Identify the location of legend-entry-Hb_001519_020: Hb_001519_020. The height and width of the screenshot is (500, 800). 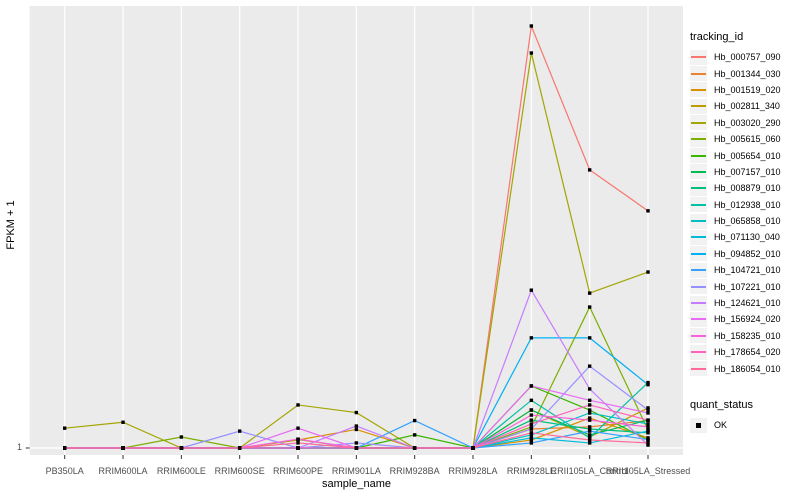
(735, 90).